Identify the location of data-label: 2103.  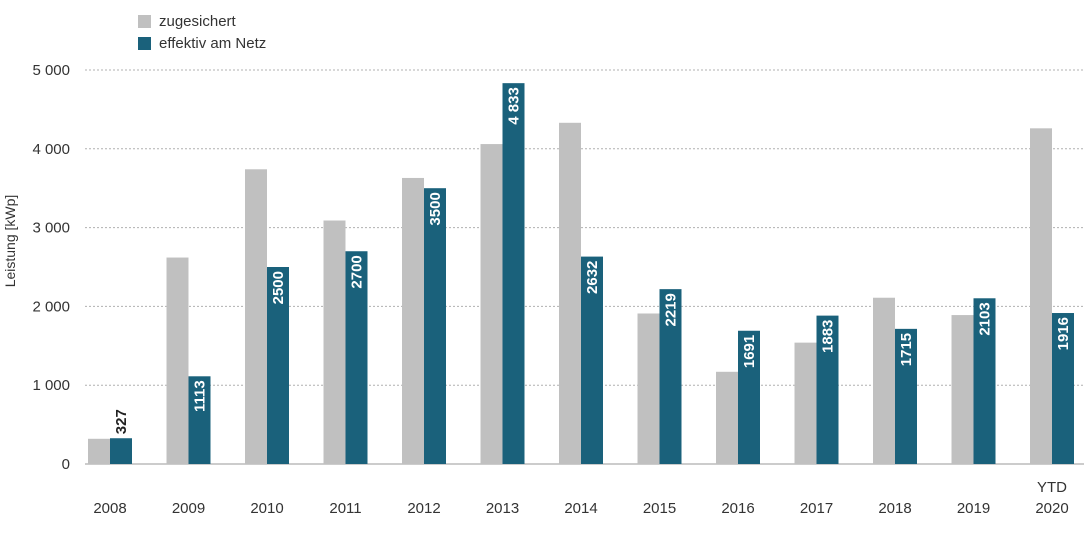
(985, 318).